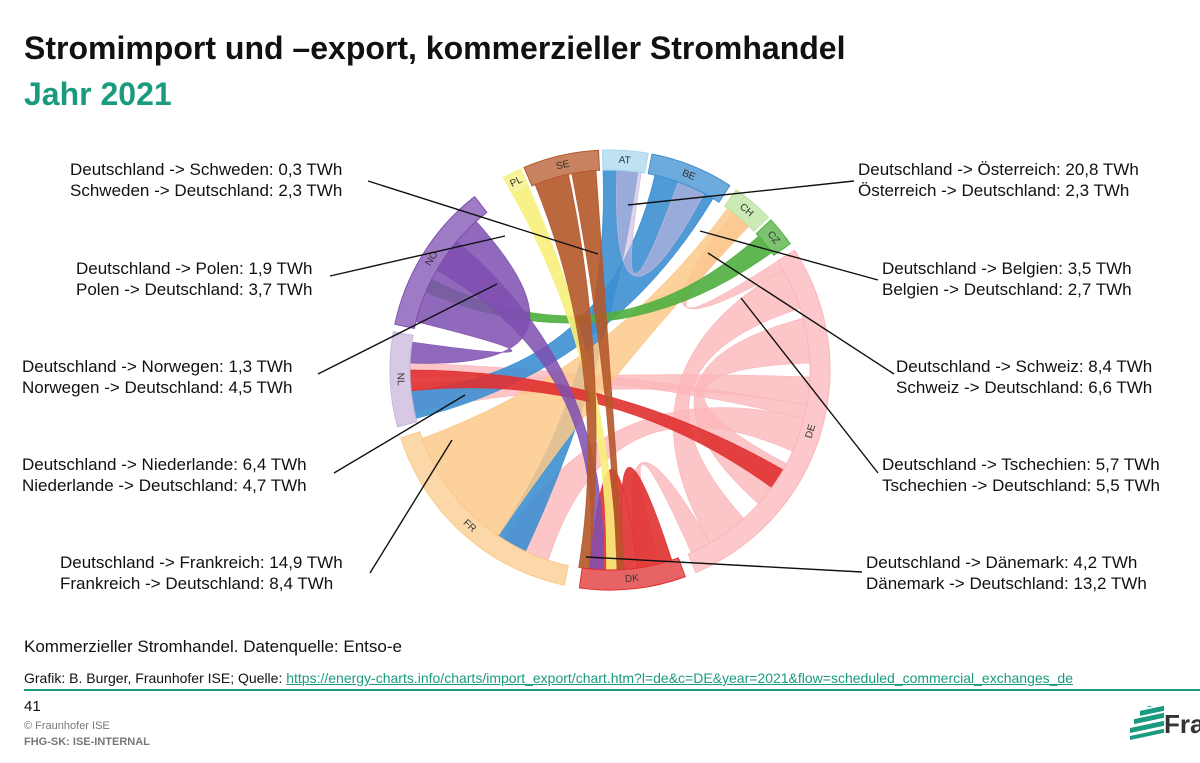 The height and width of the screenshot is (763, 1200). Describe the element at coordinates (1021, 485) in the screenshot. I see `flow-label-cz-import: Tschechien -> Deutschland: 5,5 TWh` at that location.